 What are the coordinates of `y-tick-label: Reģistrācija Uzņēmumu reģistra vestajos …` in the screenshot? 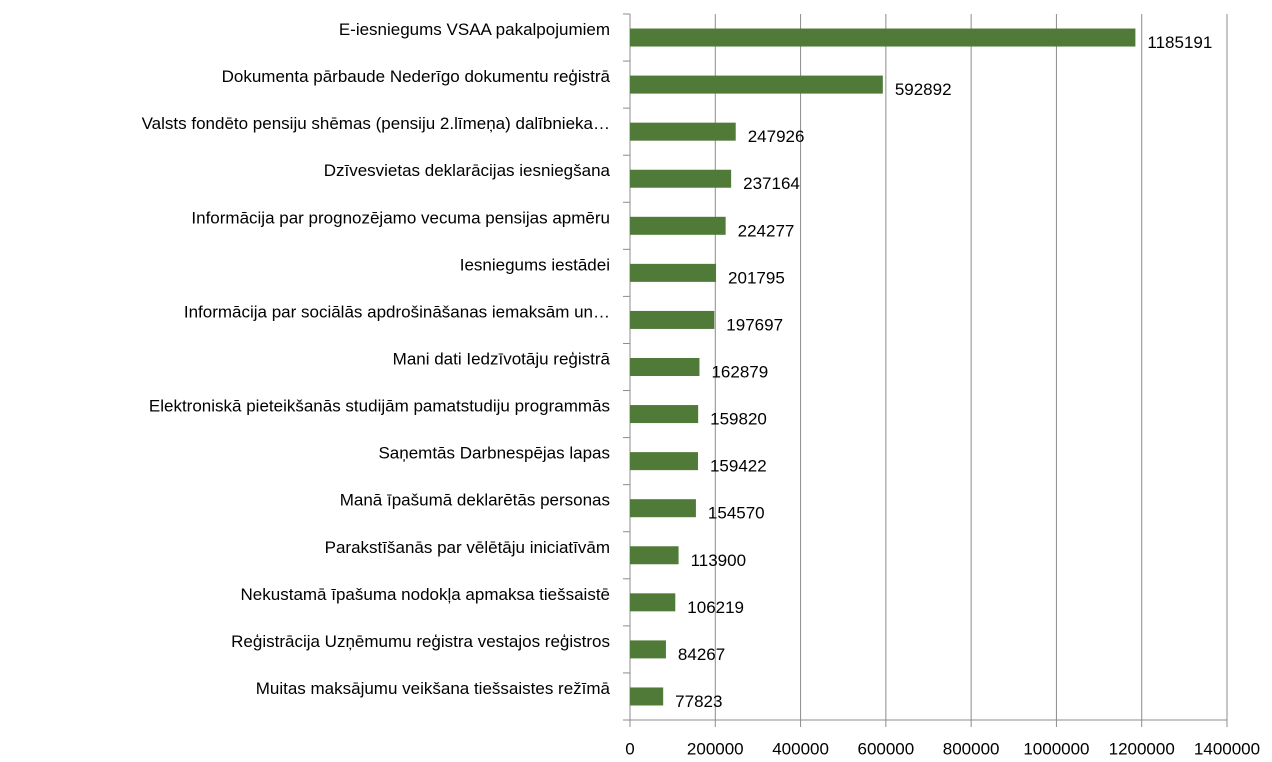 It's located at (420, 641).